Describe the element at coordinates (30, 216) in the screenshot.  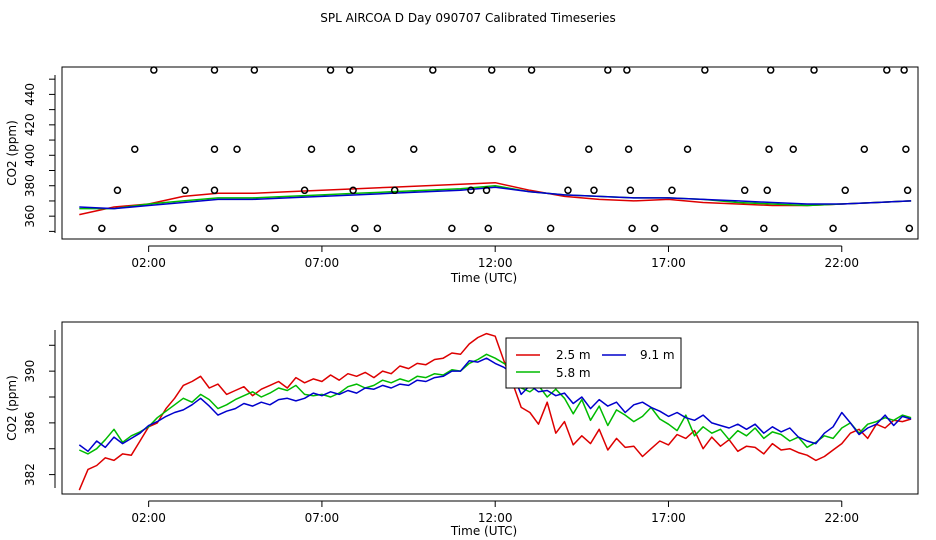
I see `top-y-tick-label: 360` at that location.